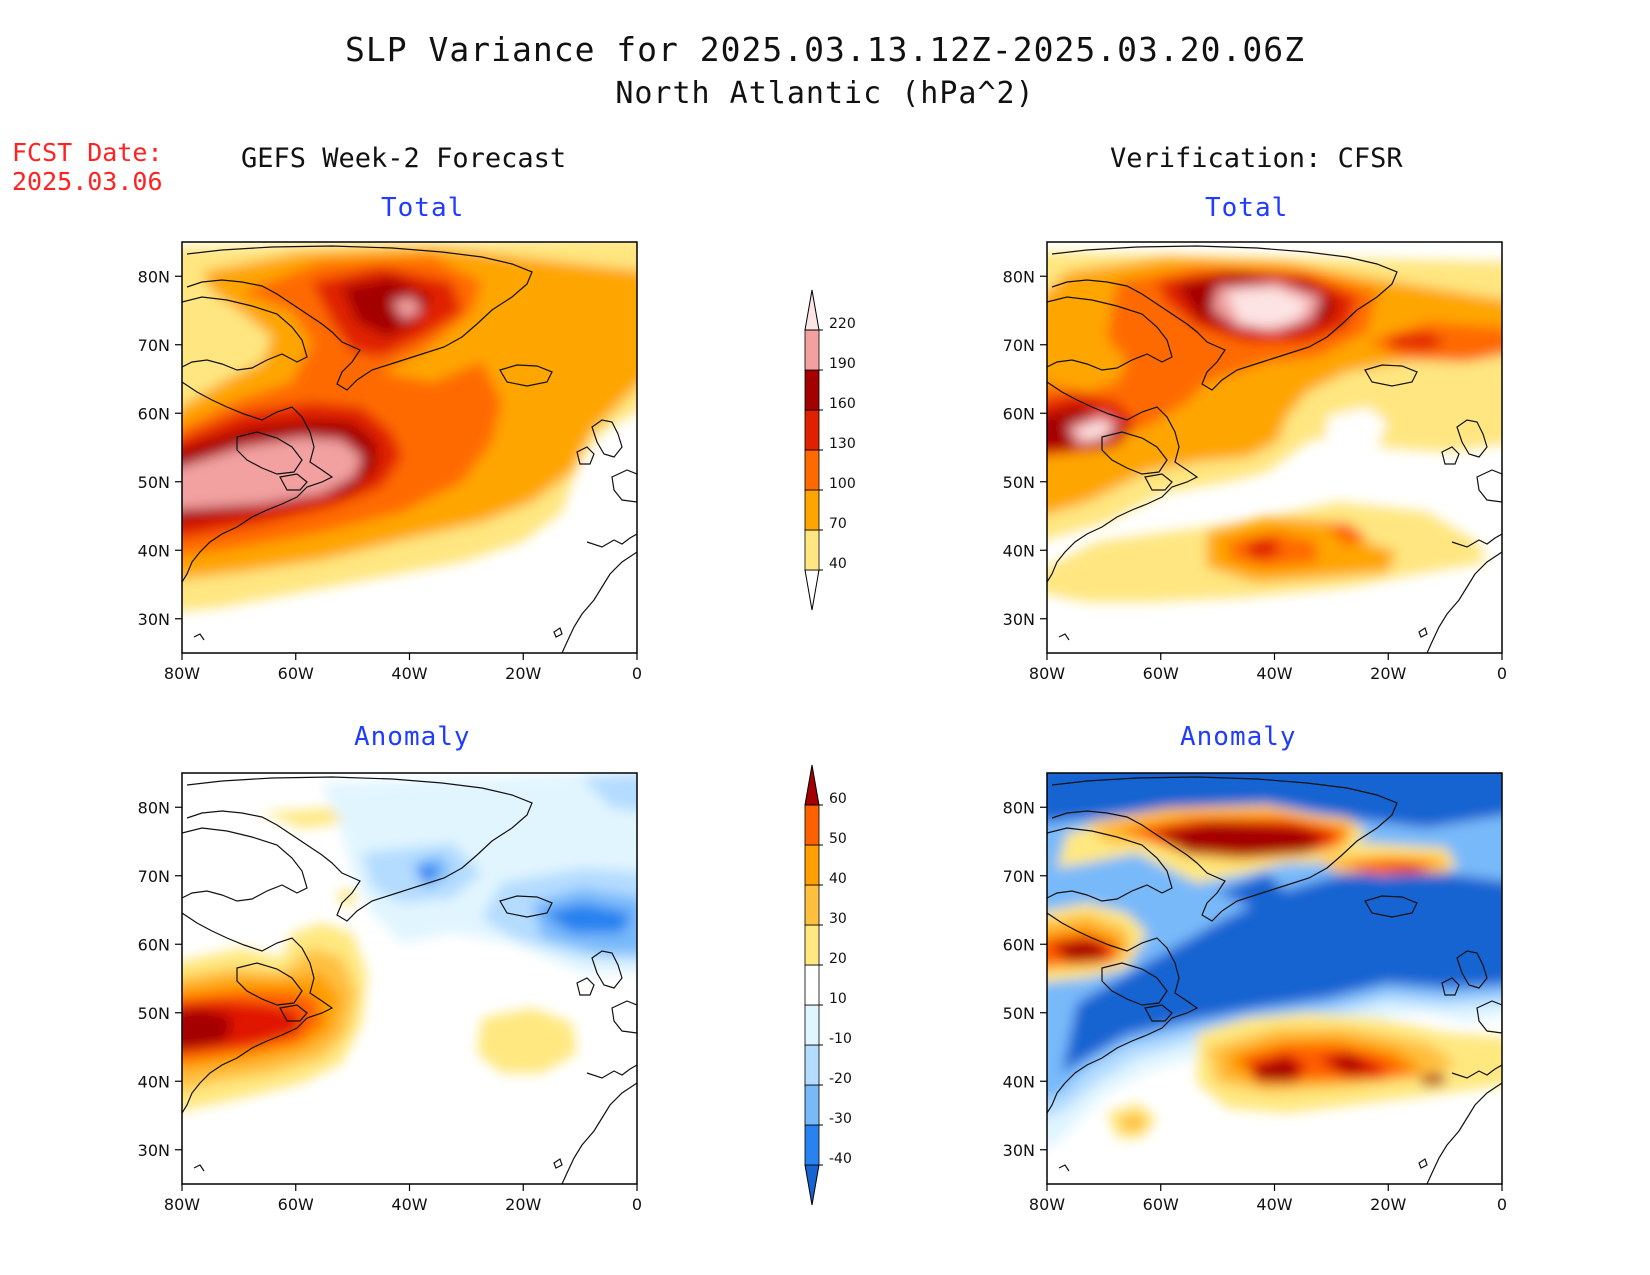 The height and width of the screenshot is (1275, 1650). What do you see at coordinates (840, 1119) in the screenshot?
I see `colorbar-label: -30` at bounding box center [840, 1119].